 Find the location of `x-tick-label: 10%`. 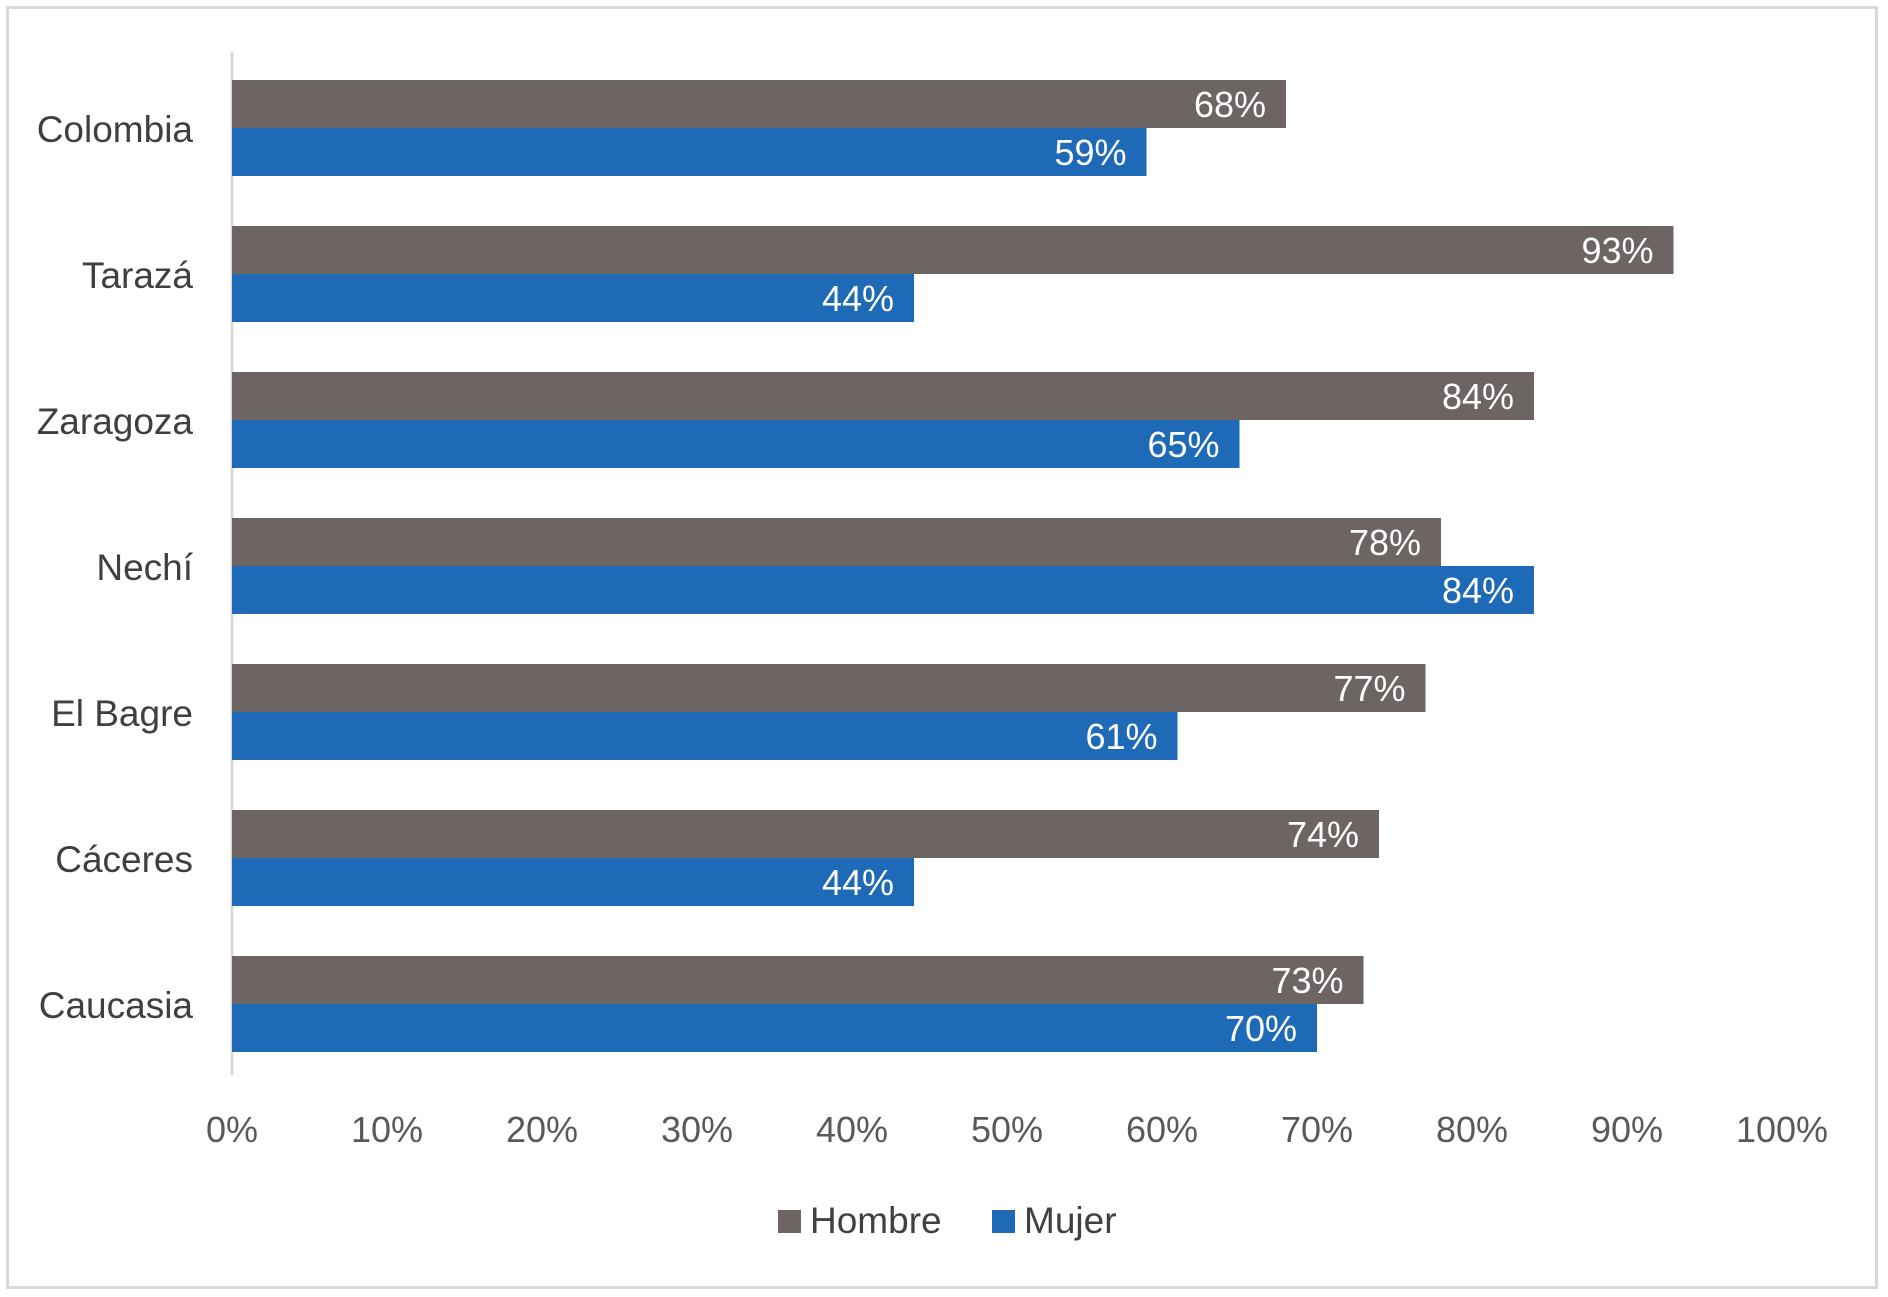

x-tick-label: 10% is located at coordinates (387, 1129).